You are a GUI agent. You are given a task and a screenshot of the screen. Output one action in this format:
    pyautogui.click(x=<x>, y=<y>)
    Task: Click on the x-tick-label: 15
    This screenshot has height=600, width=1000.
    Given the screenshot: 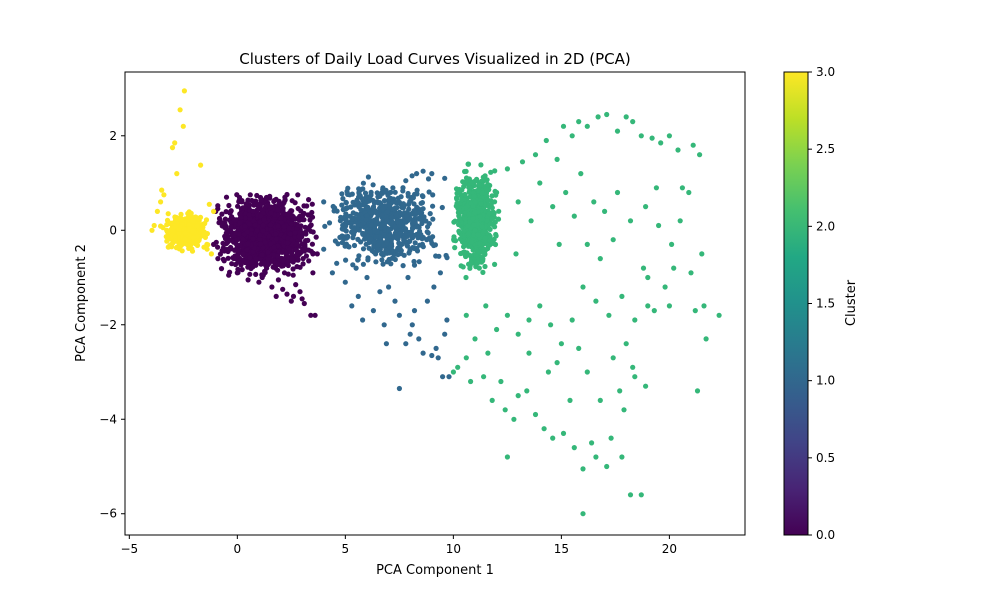 What is the action you would take?
    pyautogui.click(x=561, y=549)
    